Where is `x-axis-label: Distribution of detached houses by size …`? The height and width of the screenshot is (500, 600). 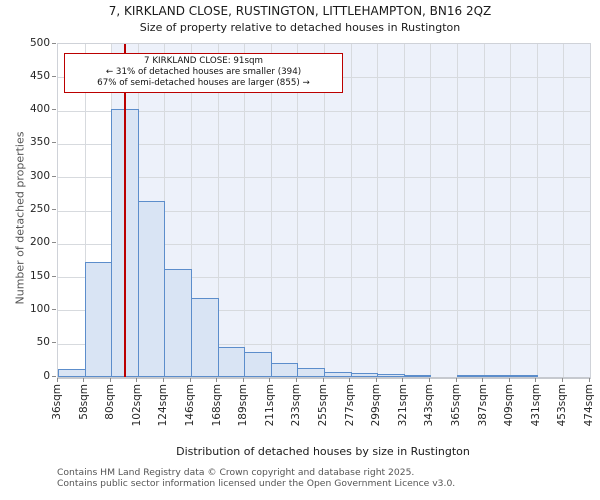 x-axis-label: Distribution of detached houses by size … is located at coordinates (323, 451).